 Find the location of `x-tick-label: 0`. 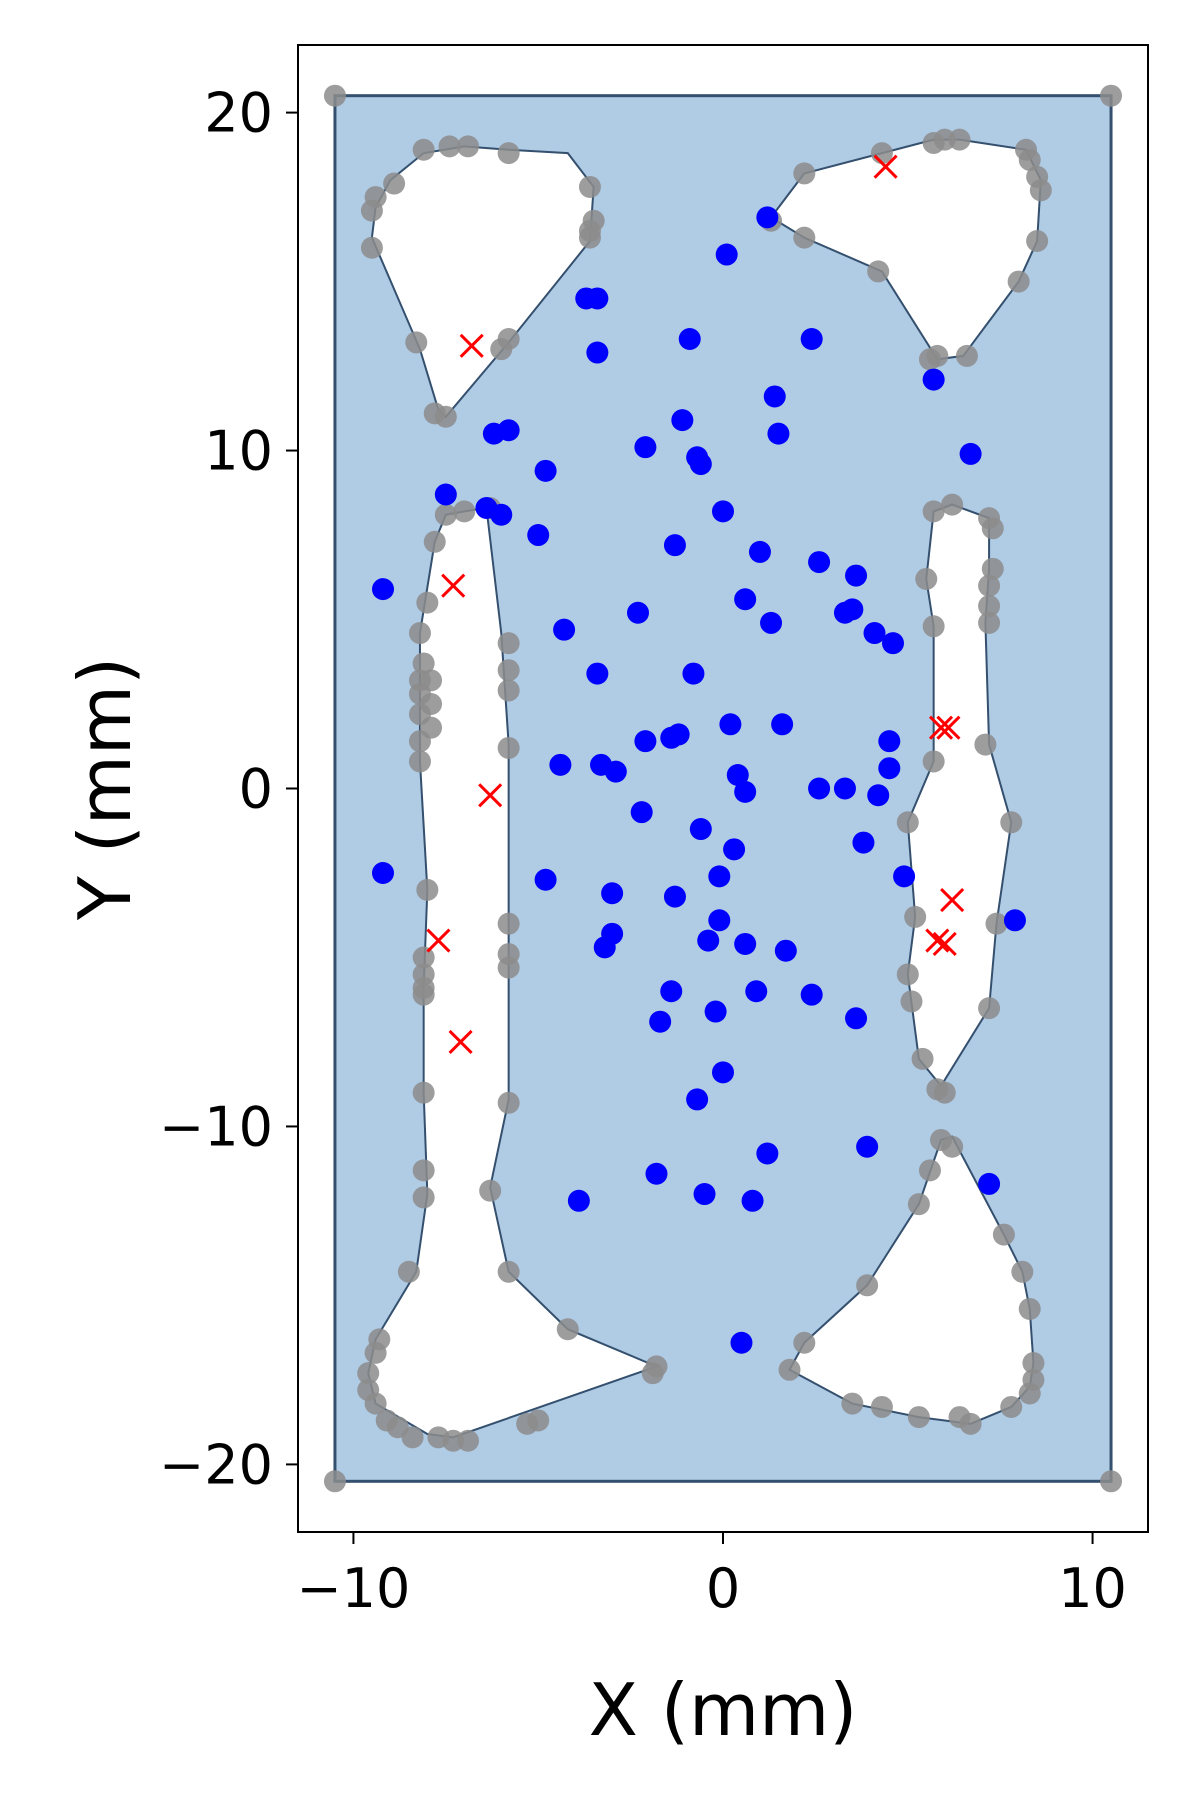

x-tick-label: 0 is located at coordinates (723, 1588).